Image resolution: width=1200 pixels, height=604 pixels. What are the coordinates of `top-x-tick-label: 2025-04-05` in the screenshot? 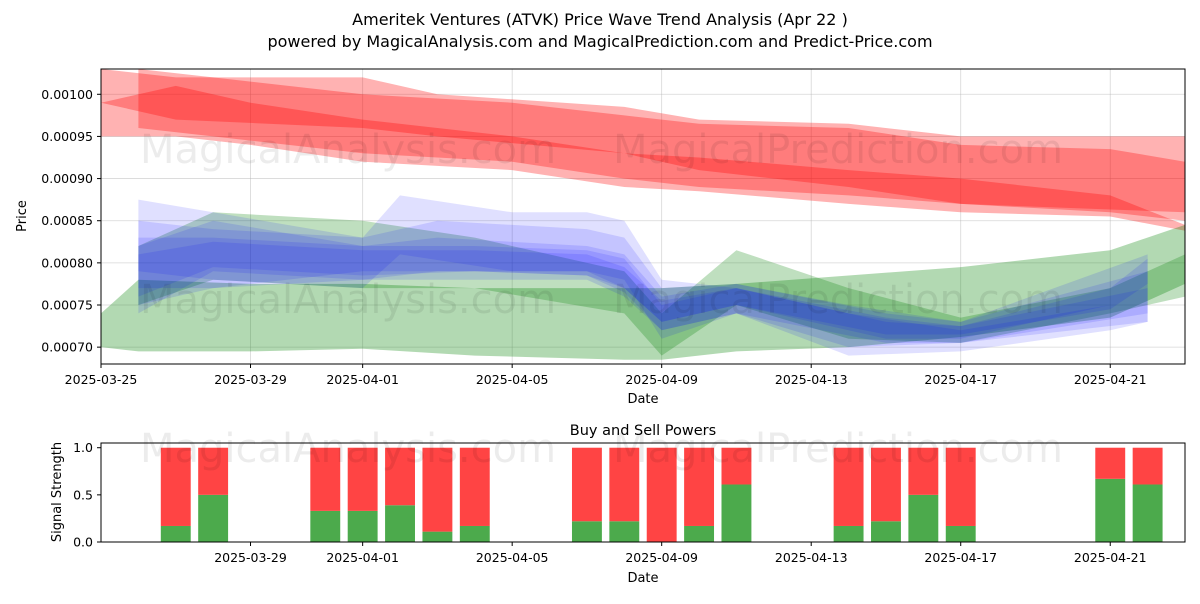 It's located at (512, 379).